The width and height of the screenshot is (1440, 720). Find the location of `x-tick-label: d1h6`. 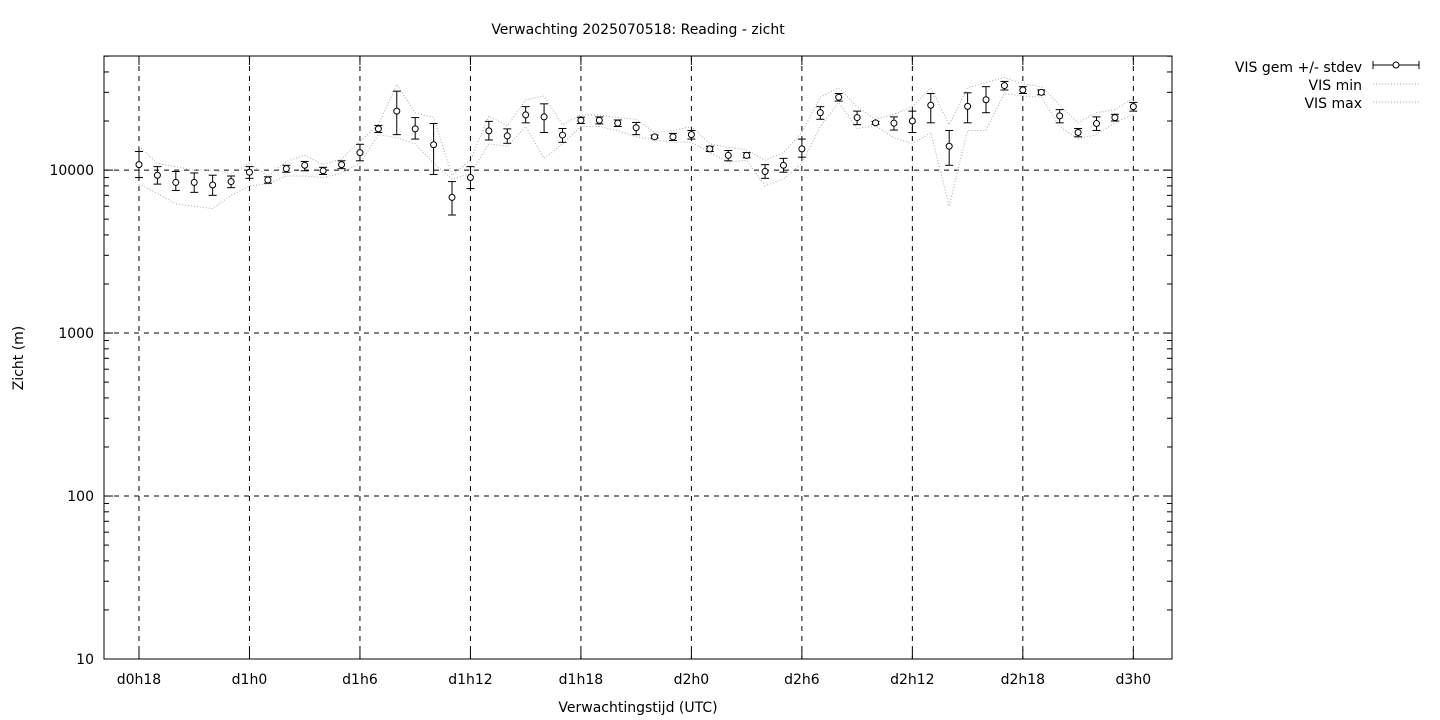

x-tick-label: d1h6 is located at coordinates (360, 680).